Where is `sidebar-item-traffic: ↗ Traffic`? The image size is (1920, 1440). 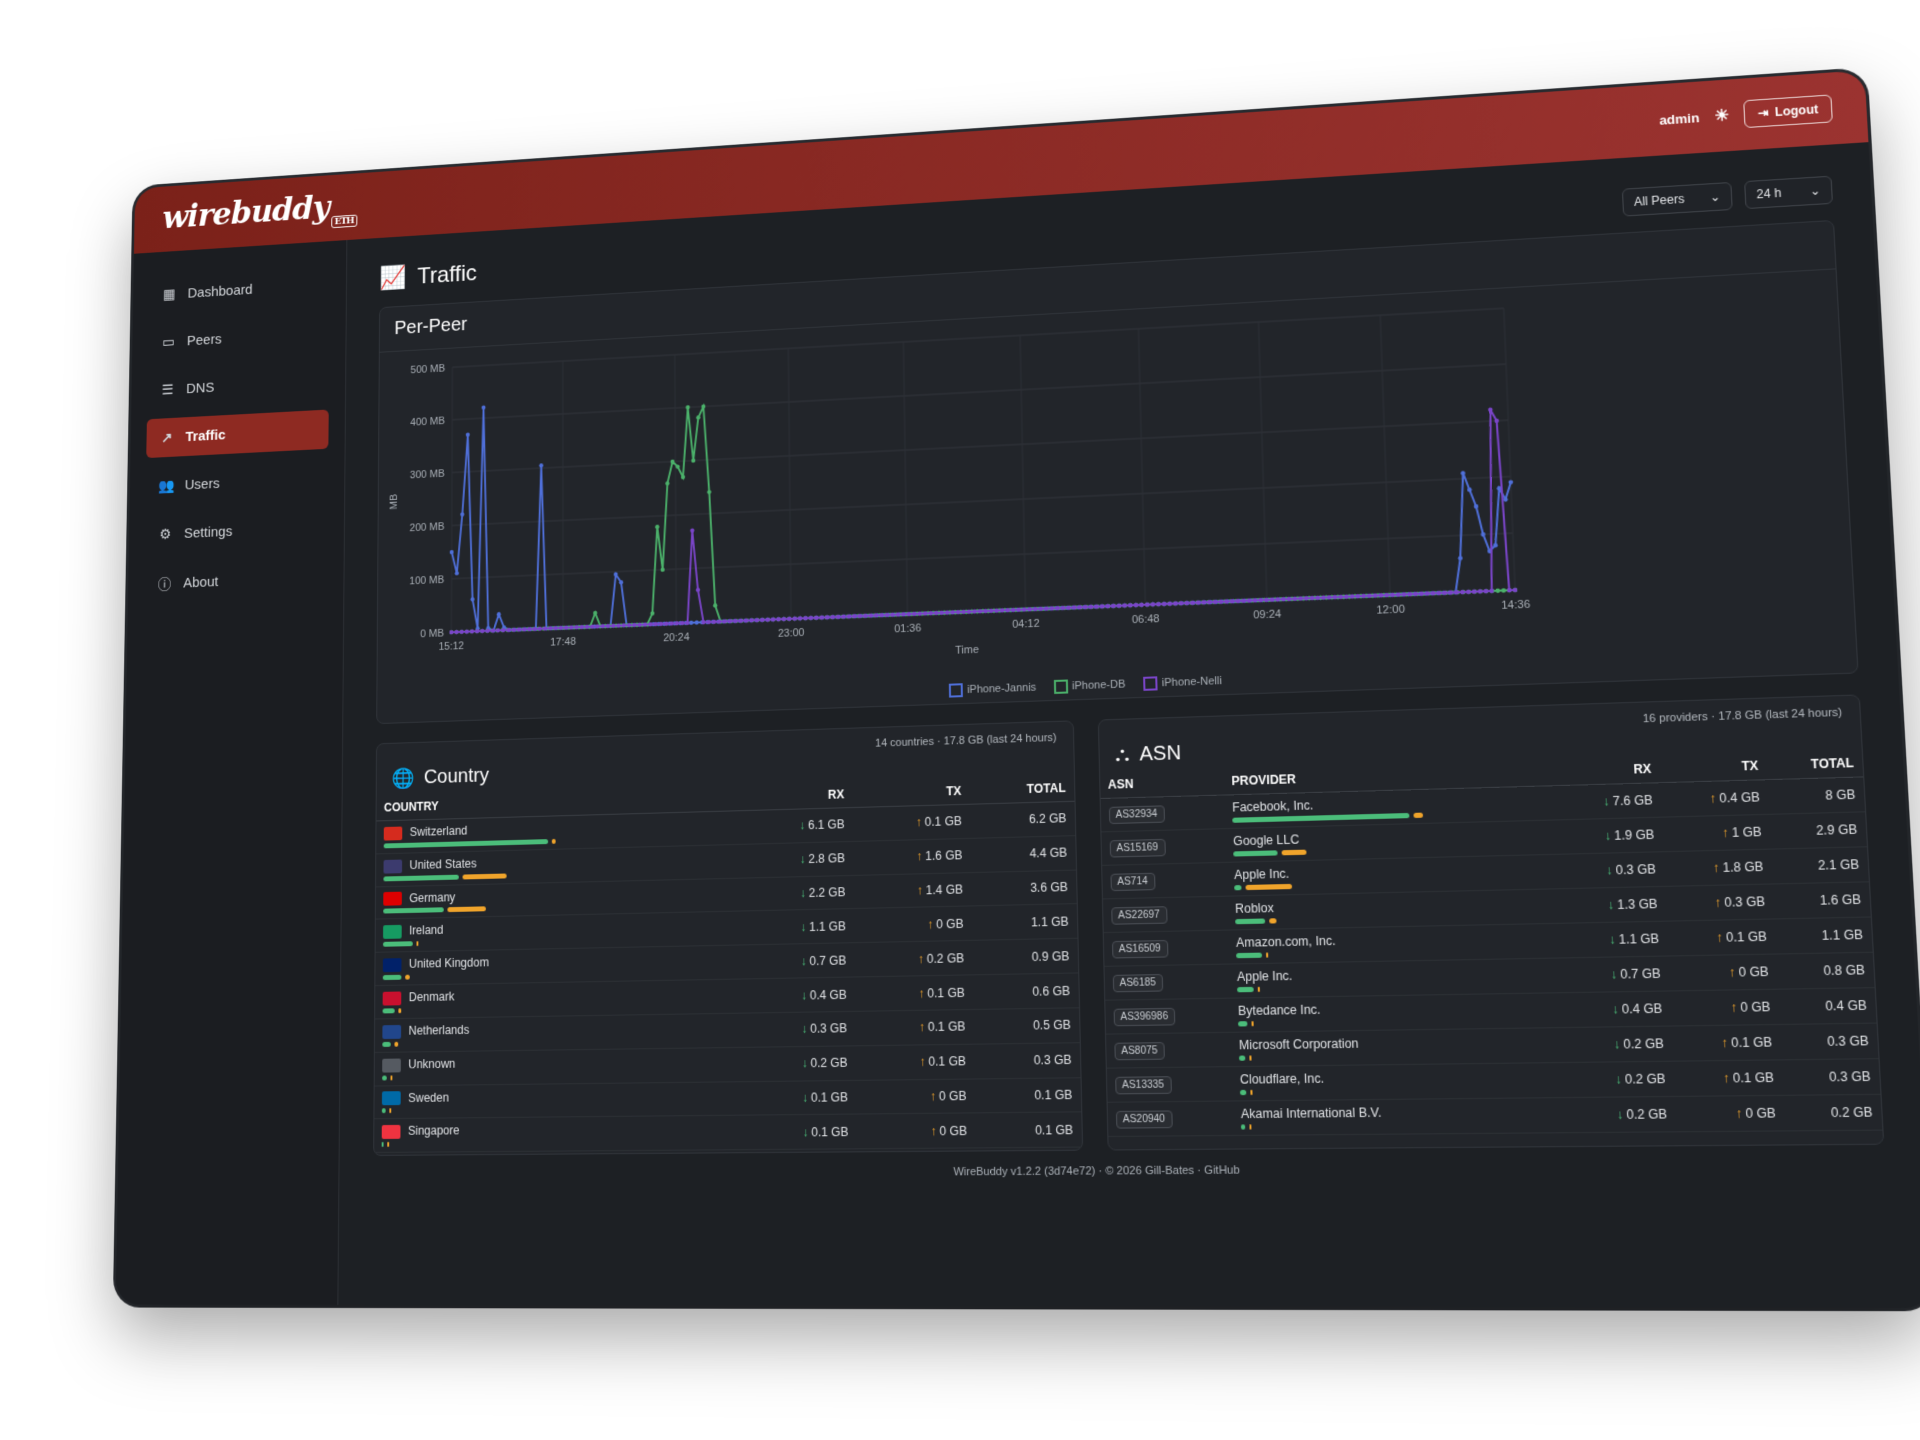 sidebar-item-traffic: ↗ Traffic is located at coordinates (237, 434).